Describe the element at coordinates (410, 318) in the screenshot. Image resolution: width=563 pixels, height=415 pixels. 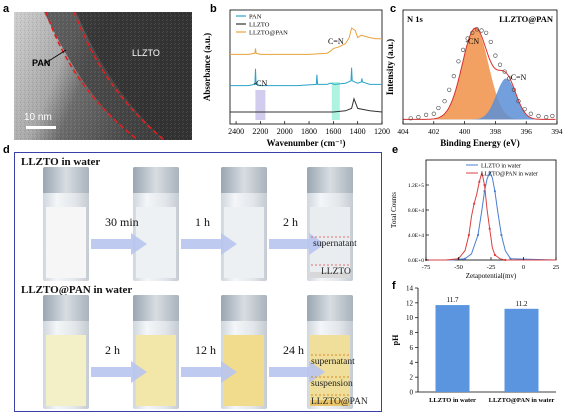
I see `y-tick-label: 10` at that location.